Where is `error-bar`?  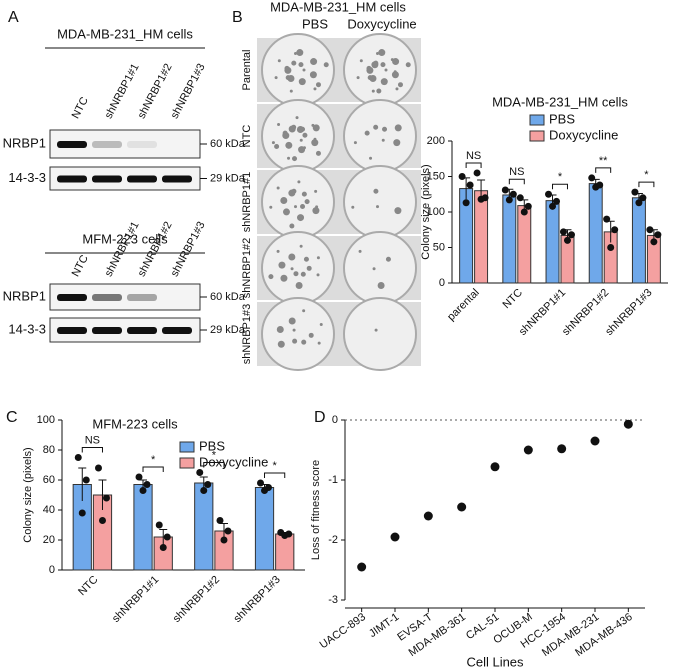 error-bar is located at coordinates (203, 482).